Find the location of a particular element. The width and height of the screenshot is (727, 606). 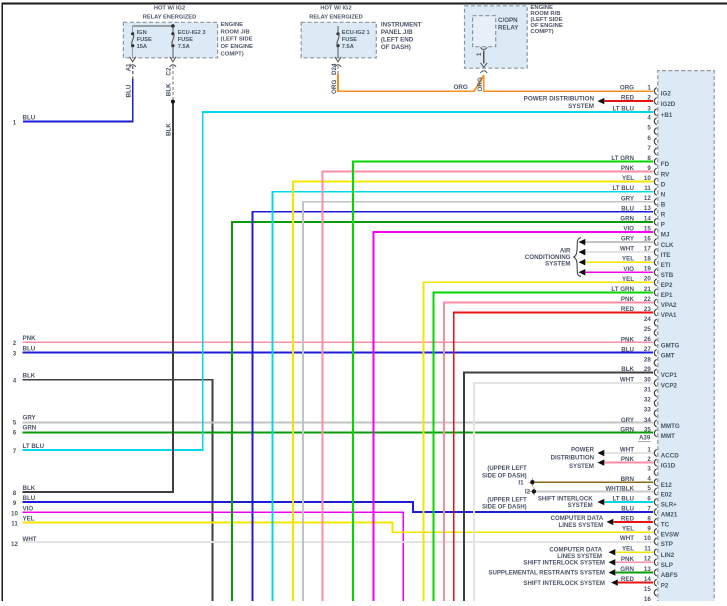

svg-text: 5 is located at coordinates (649, 128).